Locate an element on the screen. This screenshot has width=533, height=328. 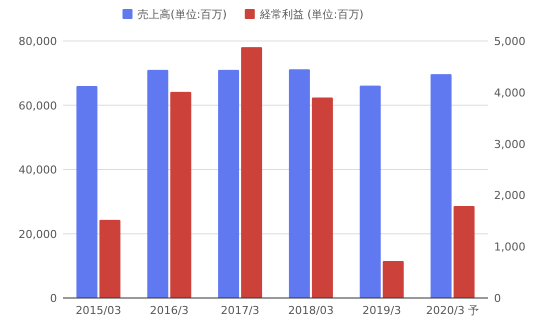
y-tick-label: 60,000 is located at coordinates (37, 105).